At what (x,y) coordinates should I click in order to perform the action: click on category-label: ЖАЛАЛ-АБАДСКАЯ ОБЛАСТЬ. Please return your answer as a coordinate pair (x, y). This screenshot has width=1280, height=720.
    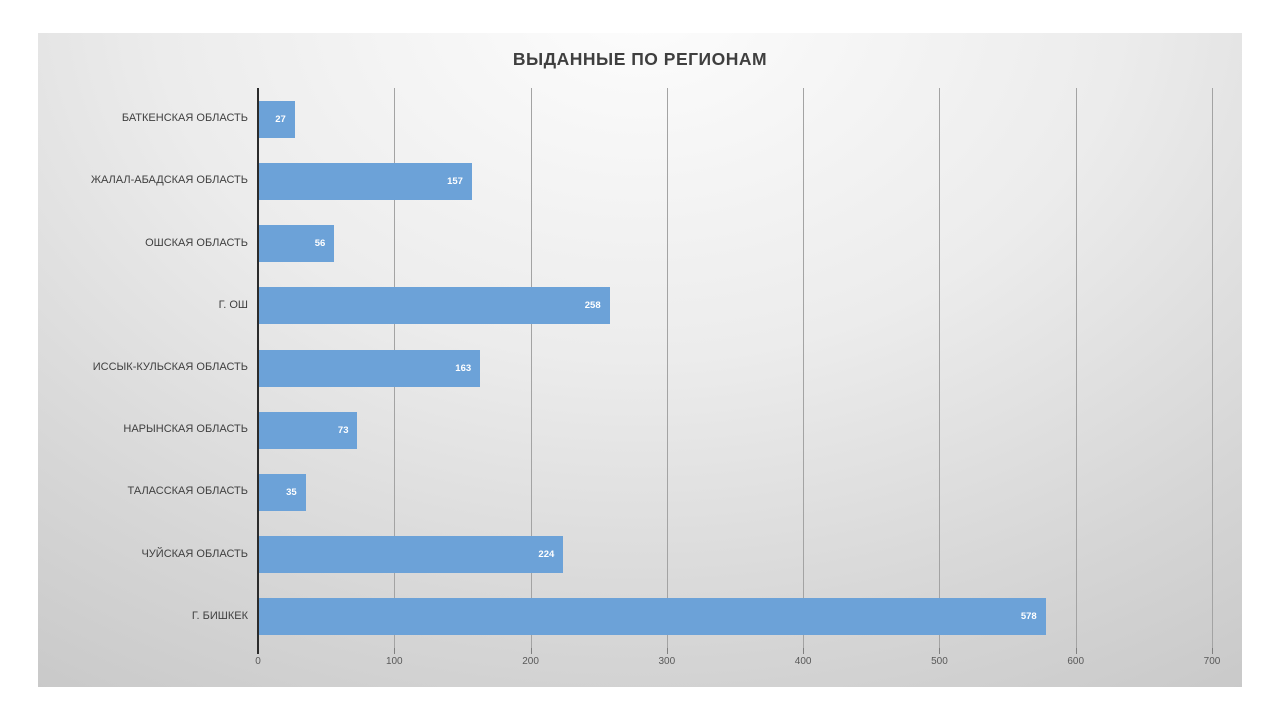
    Looking at the image, I should click on (169, 180).